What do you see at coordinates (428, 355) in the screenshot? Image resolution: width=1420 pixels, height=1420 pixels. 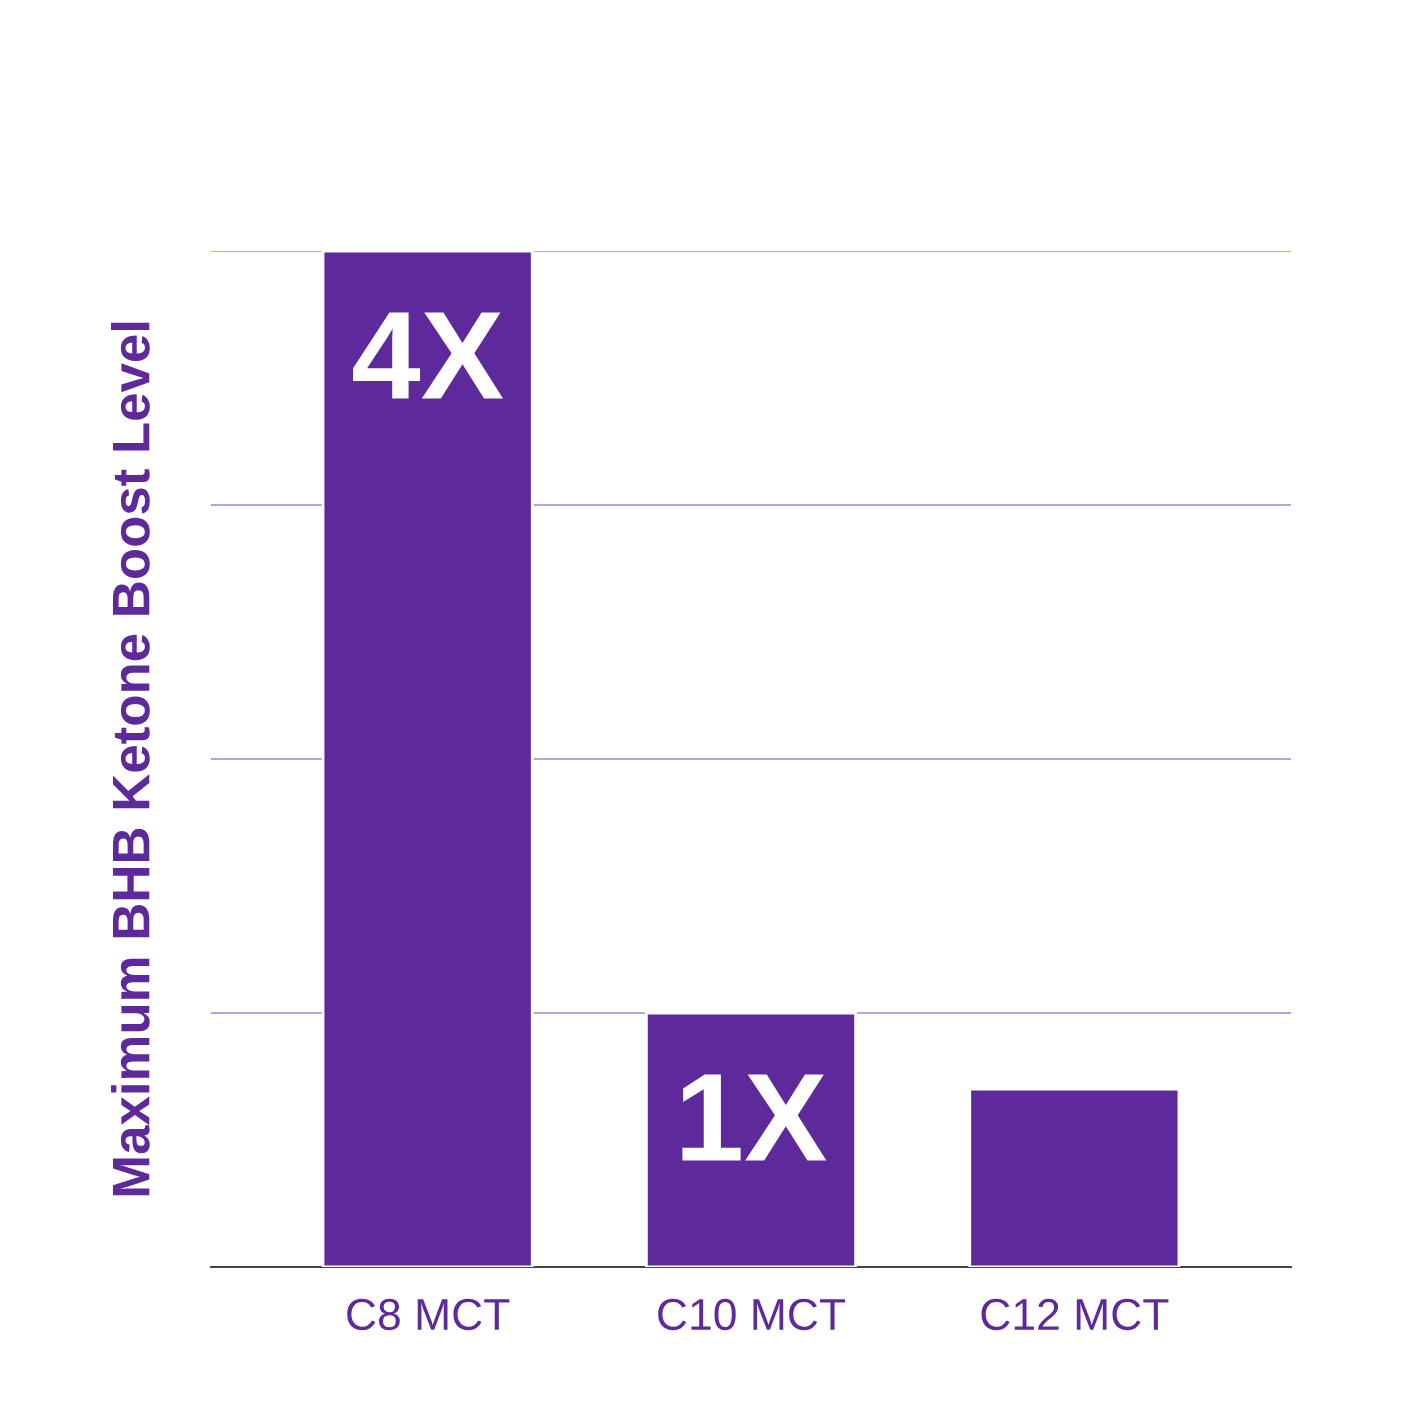 I see `data-label: 4X` at bounding box center [428, 355].